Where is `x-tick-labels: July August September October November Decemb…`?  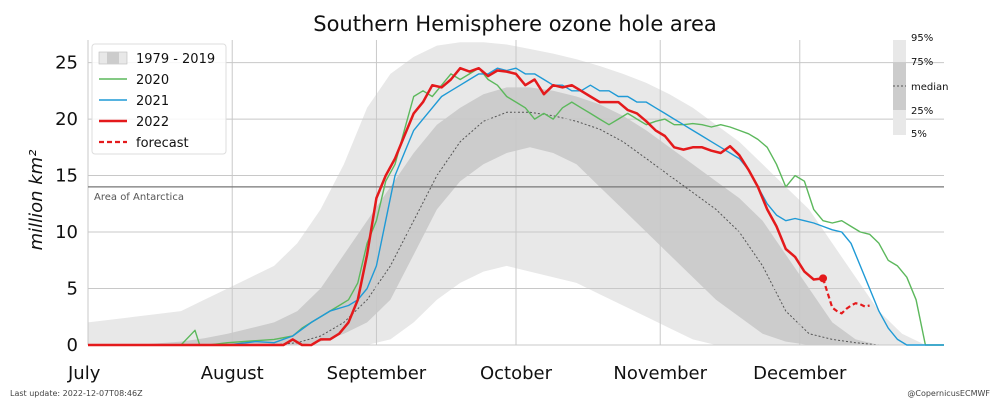 x-tick-labels: July August September October November Decemb… is located at coordinates (457, 373).